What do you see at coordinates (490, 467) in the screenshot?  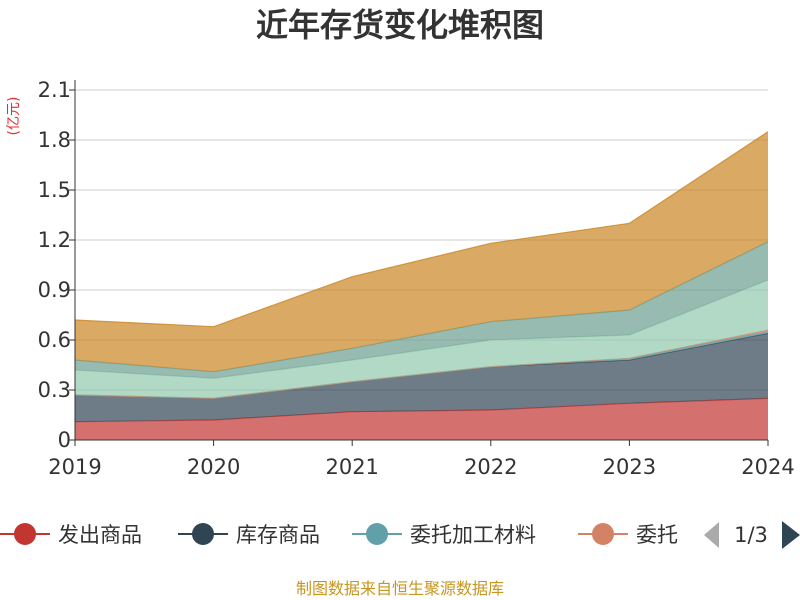 I see `x-tick-label: 2022` at bounding box center [490, 467].